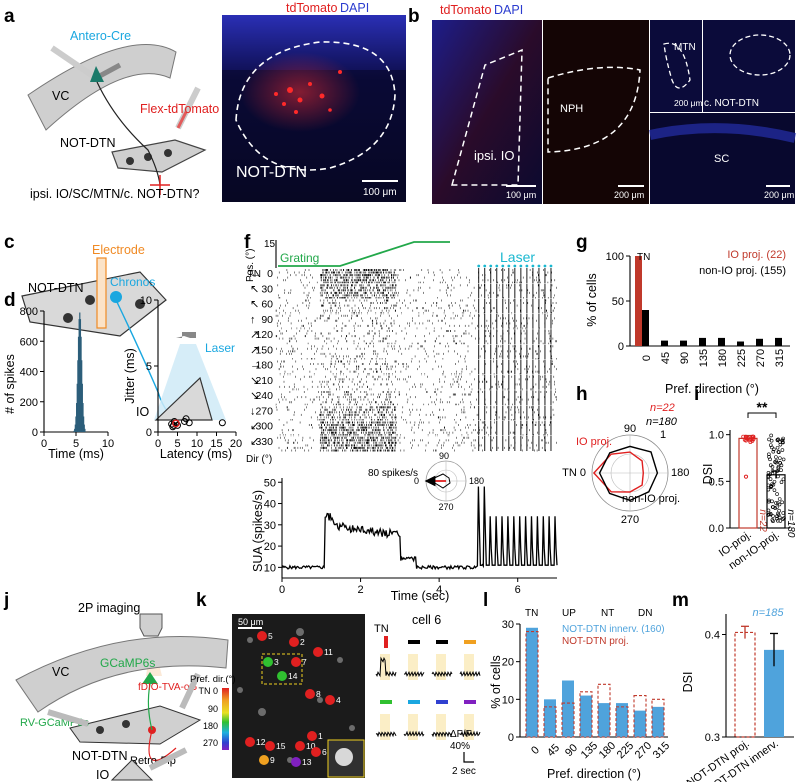 This screenshot has height=782, width=800. Describe the element at coordinates (255, 366) in the screenshot. I see `direction-arrow: →` at that location.